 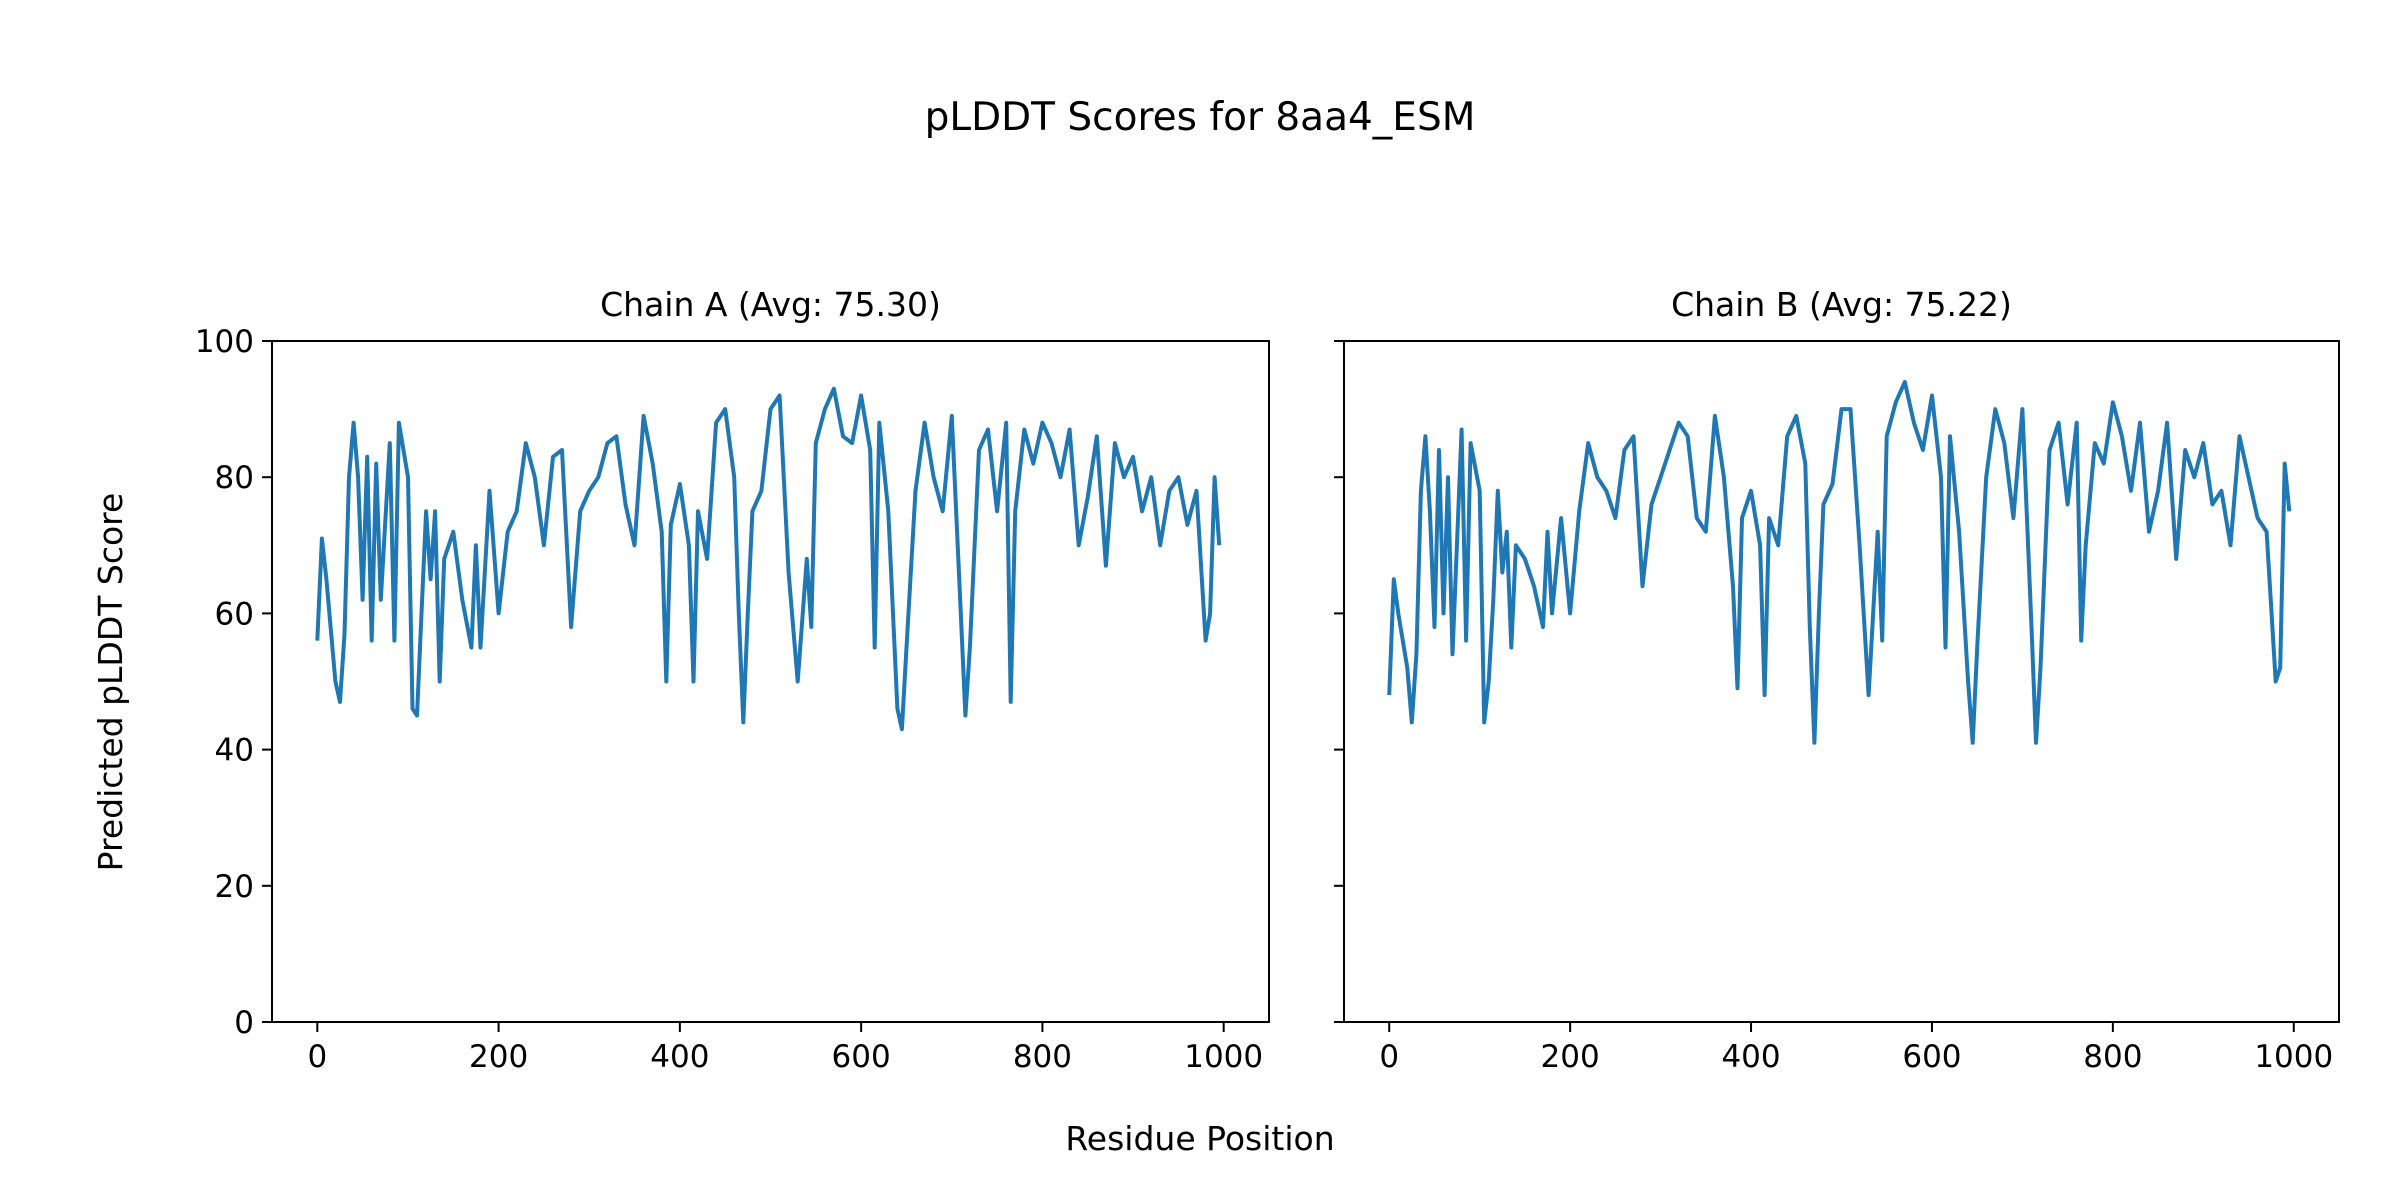 I want to click on y-tick-label: 100, so click(x=224, y=342).